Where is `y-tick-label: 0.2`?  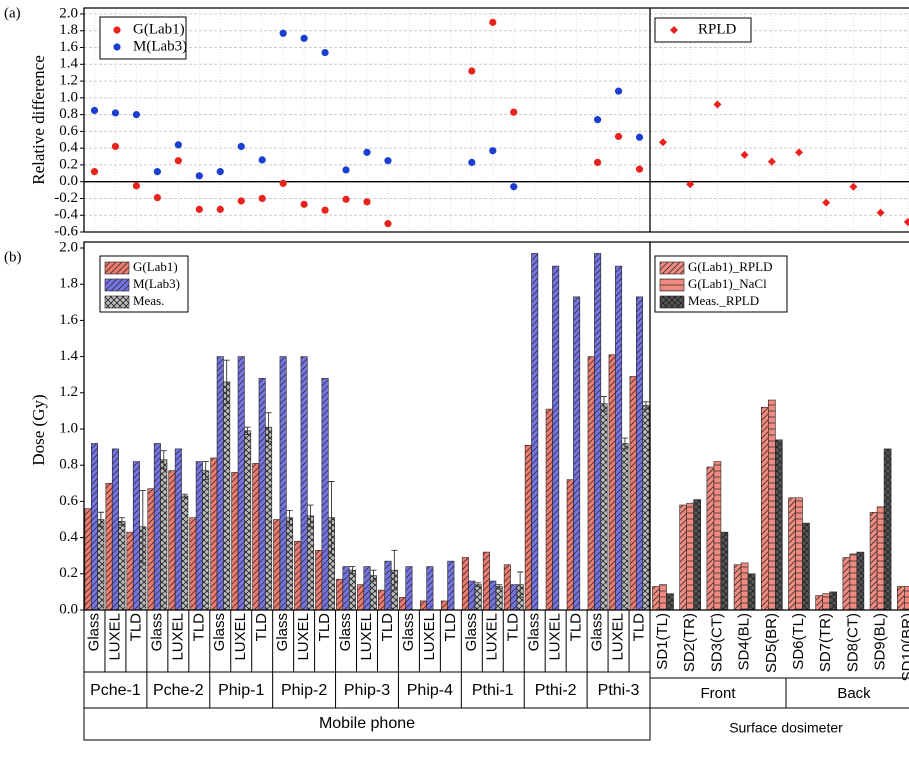 y-tick-label: 0.2 is located at coordinates (68, 573).